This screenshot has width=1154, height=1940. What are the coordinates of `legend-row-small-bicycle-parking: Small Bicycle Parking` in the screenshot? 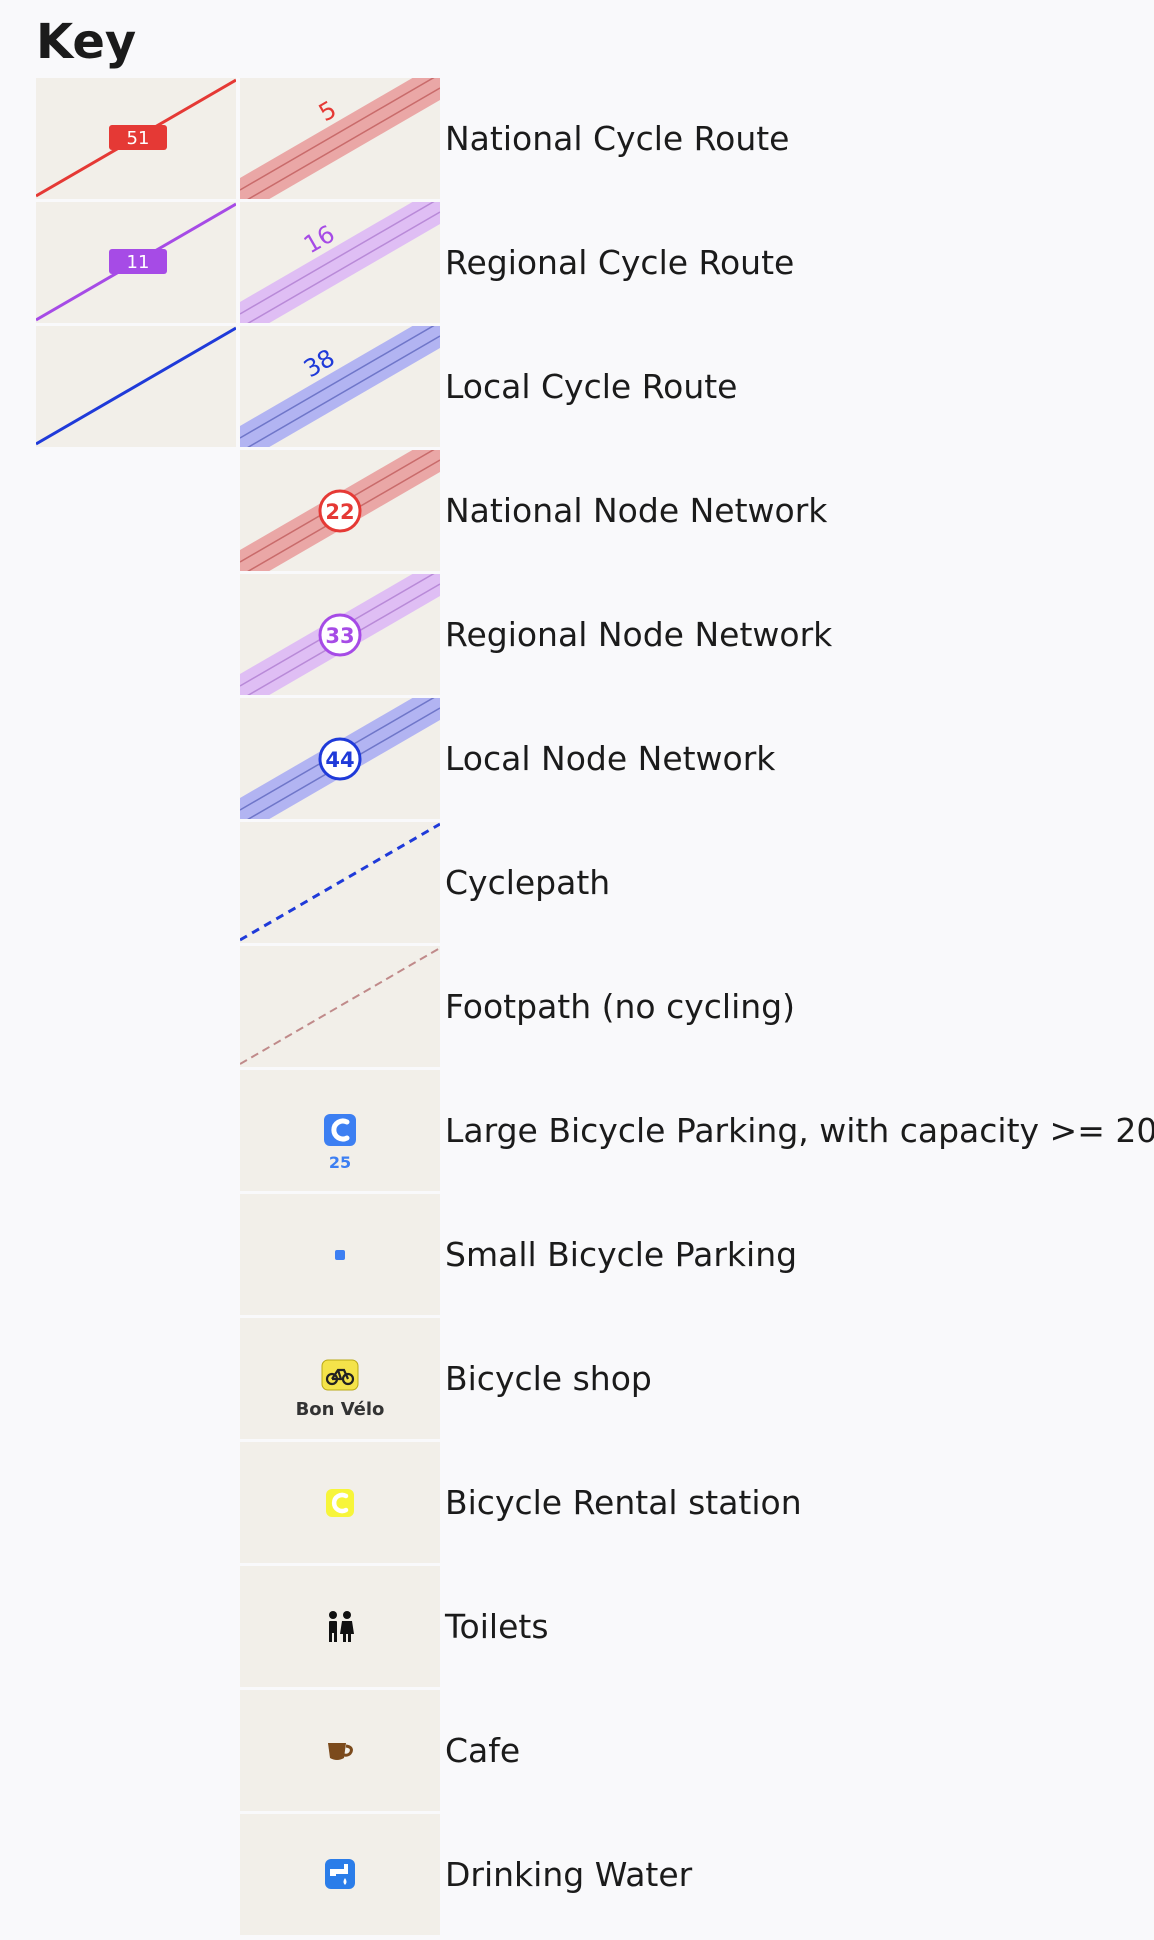 It's located at (591, 1256).